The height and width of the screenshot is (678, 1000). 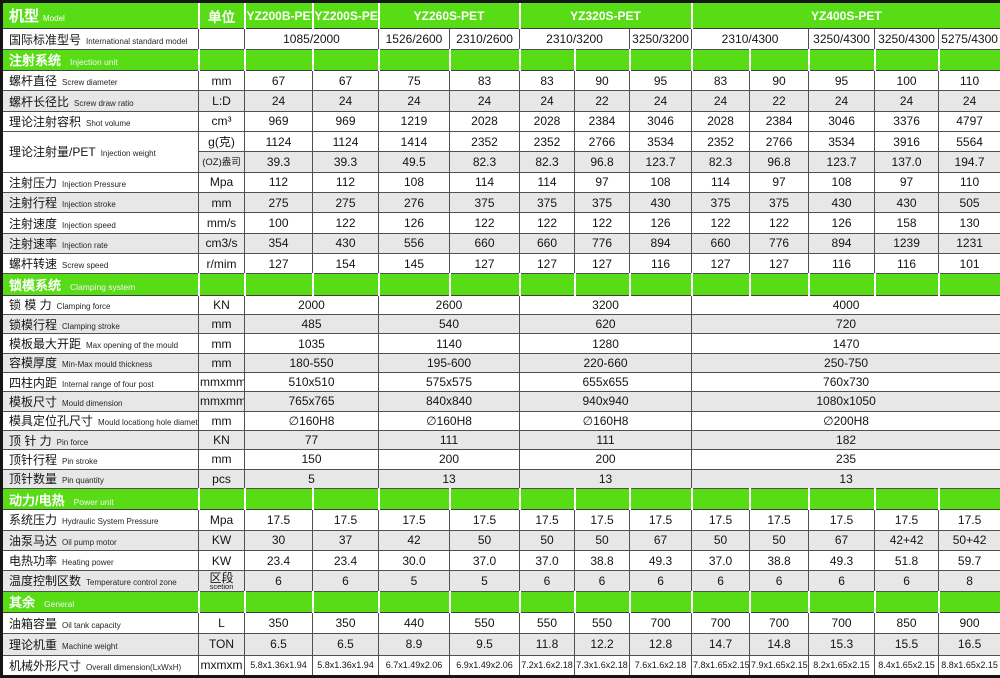 I want to click on unit-text: mm, so click(x=221, y=343).